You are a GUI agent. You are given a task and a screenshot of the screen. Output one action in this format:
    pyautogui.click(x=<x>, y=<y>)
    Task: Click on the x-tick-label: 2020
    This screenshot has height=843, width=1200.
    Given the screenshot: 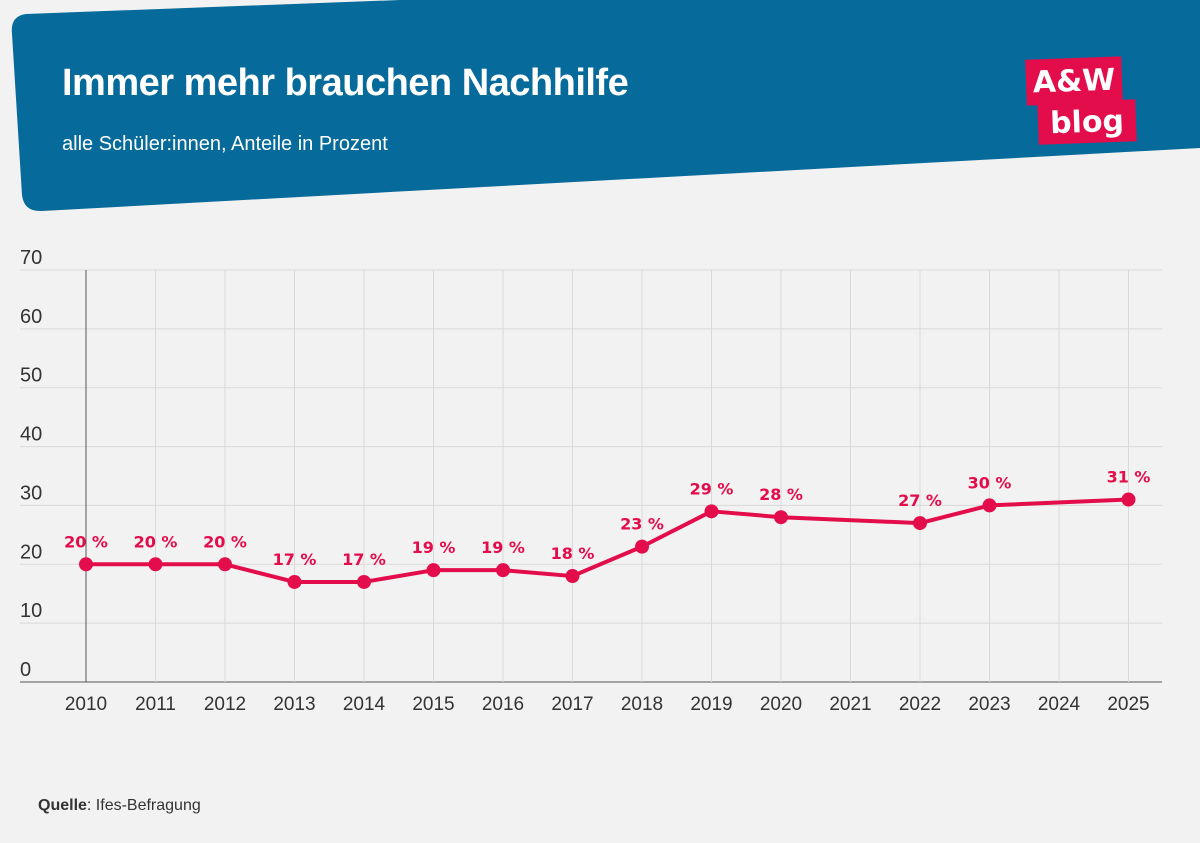 What is the action you would take?
    pyautogui.click(x=781, y=704)
    